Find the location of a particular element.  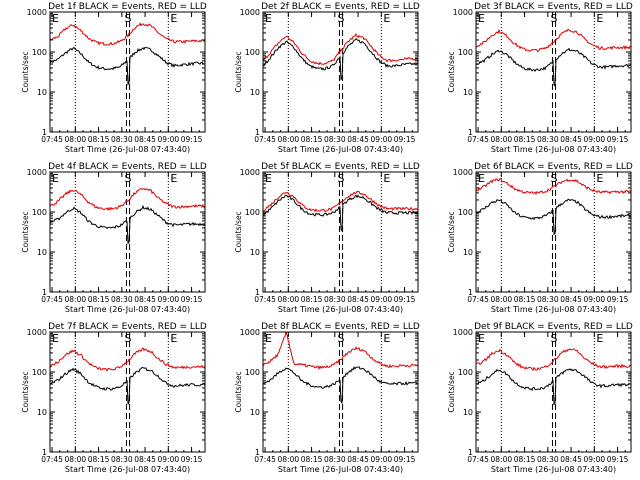

panel-title: Det 2f BLACK = Events, RED = LLD is located at coordinates (340, 7).